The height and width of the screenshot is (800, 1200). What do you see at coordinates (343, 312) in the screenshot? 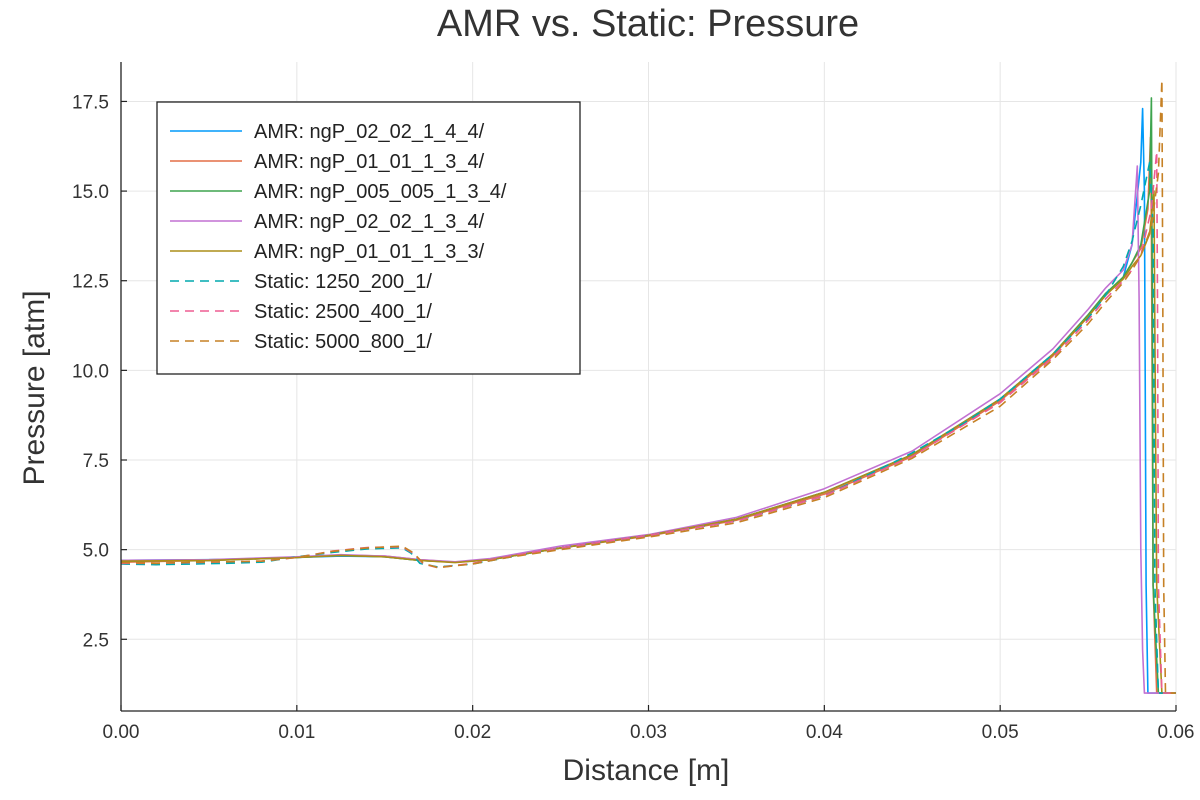
I see `legend-label-7: Static: 2500_400_1/` at bounding box center [343, 312].